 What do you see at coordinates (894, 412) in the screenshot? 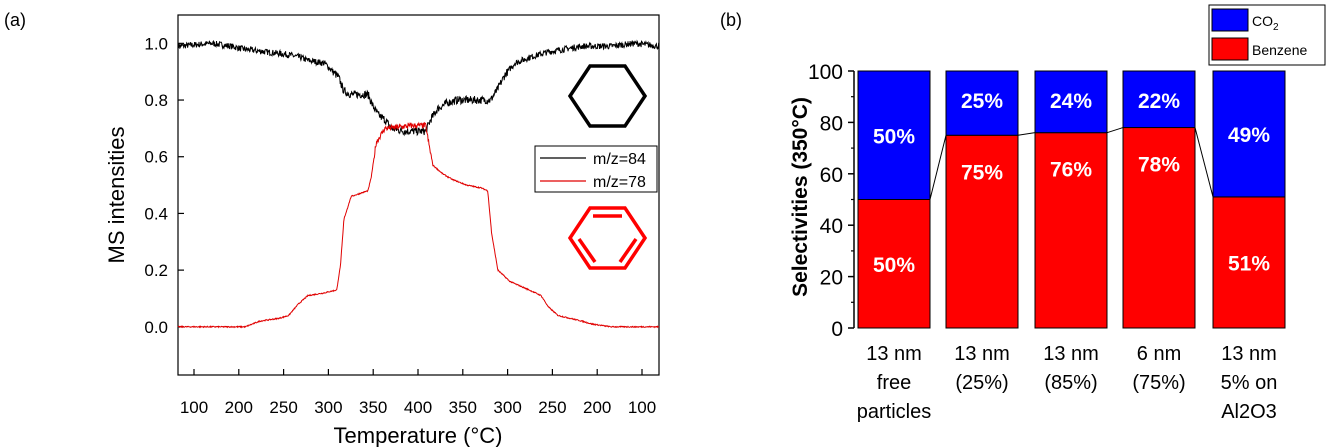
I see `category-label: particles` at bounding box center [894, 412].